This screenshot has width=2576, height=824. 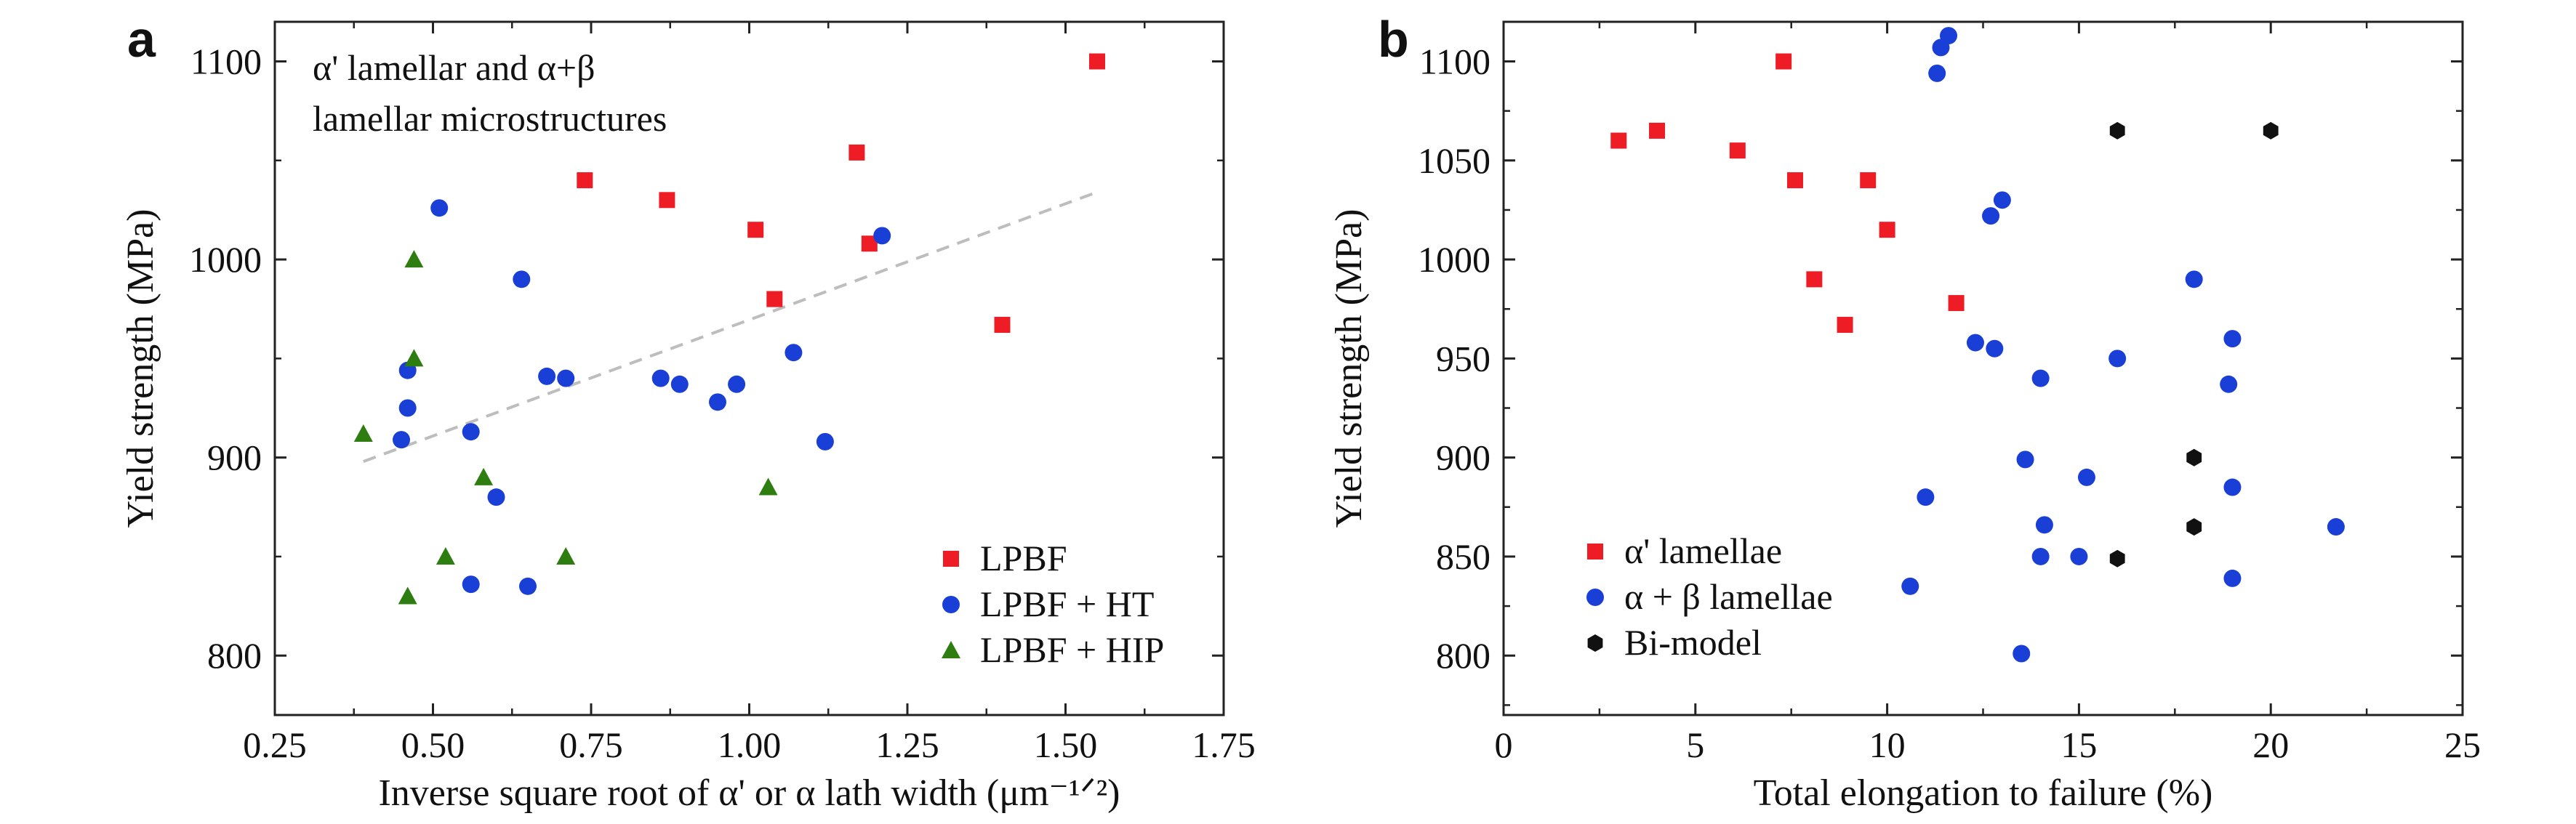 I want to click on legend-label: α' lamellae, so click(x=1703, y=550).